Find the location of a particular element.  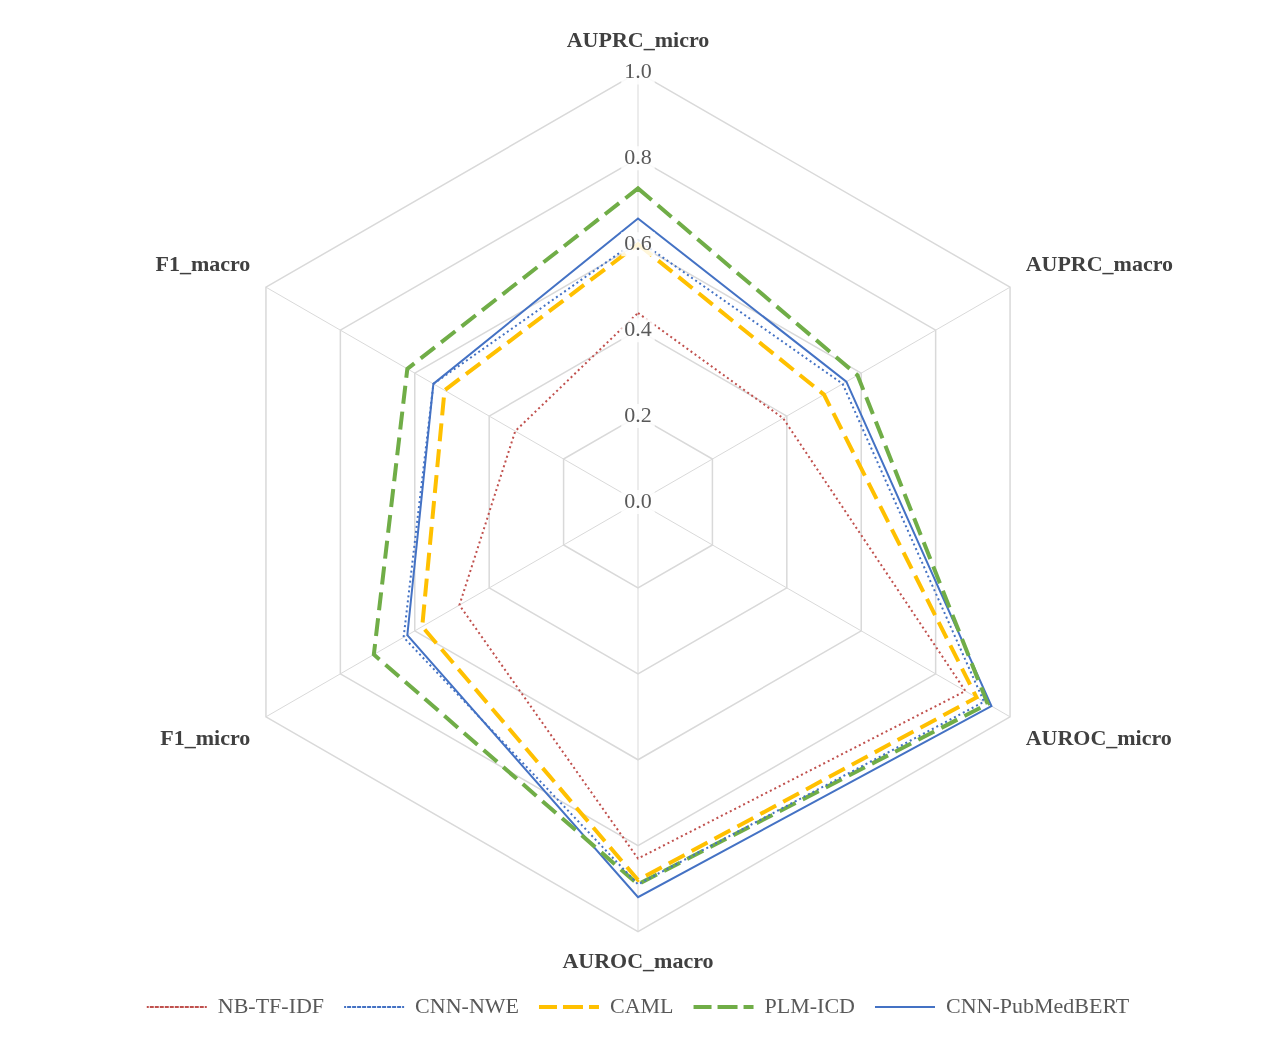

legend-label: CAML is located at coordinates (641, 1005).